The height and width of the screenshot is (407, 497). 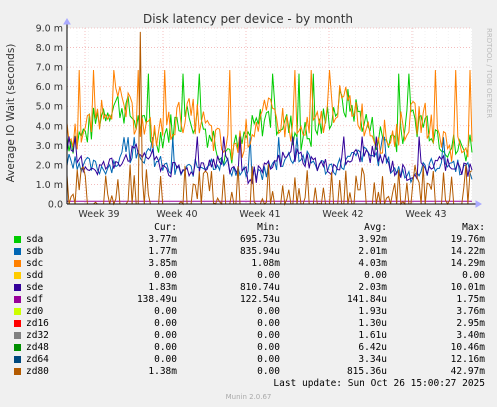 What do you see at coordinates (372, 323) in the screenshot?
I see `legend-avg: 1.30u` at bounding box center [372, 323].